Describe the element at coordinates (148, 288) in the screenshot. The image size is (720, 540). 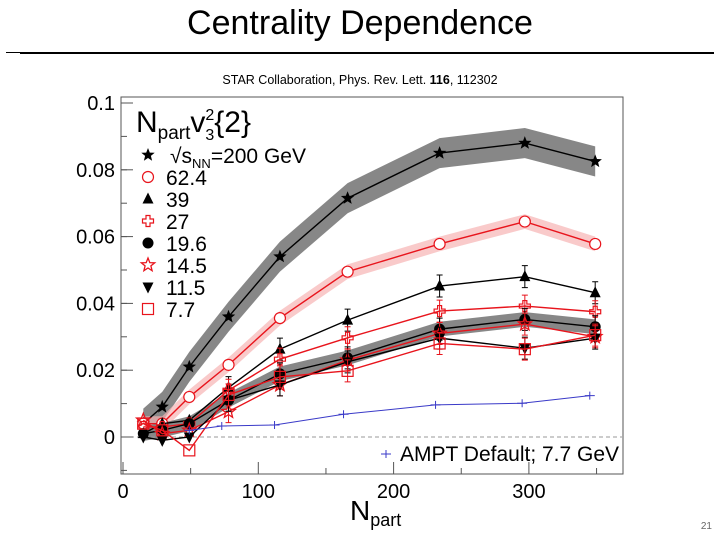
I see `legend-marker-11.5` at that location.